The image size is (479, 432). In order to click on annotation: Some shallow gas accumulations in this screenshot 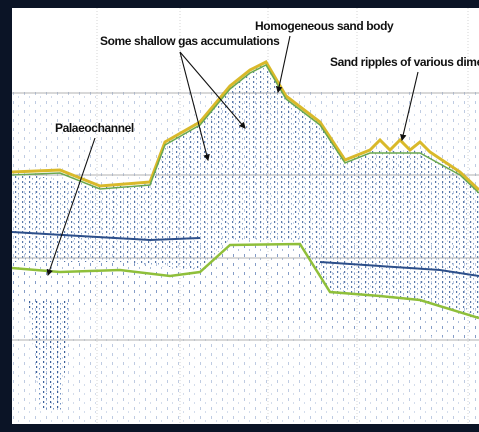, I will do `click(190, 41)`.